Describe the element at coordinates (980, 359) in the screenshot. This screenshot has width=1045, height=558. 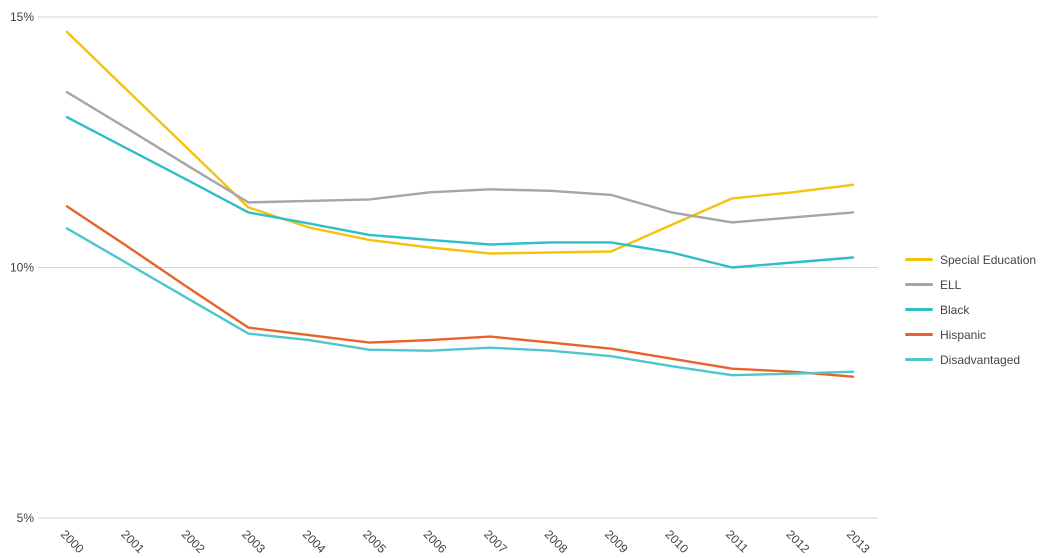
I see `legend-label: Disadvantaged` at that location.